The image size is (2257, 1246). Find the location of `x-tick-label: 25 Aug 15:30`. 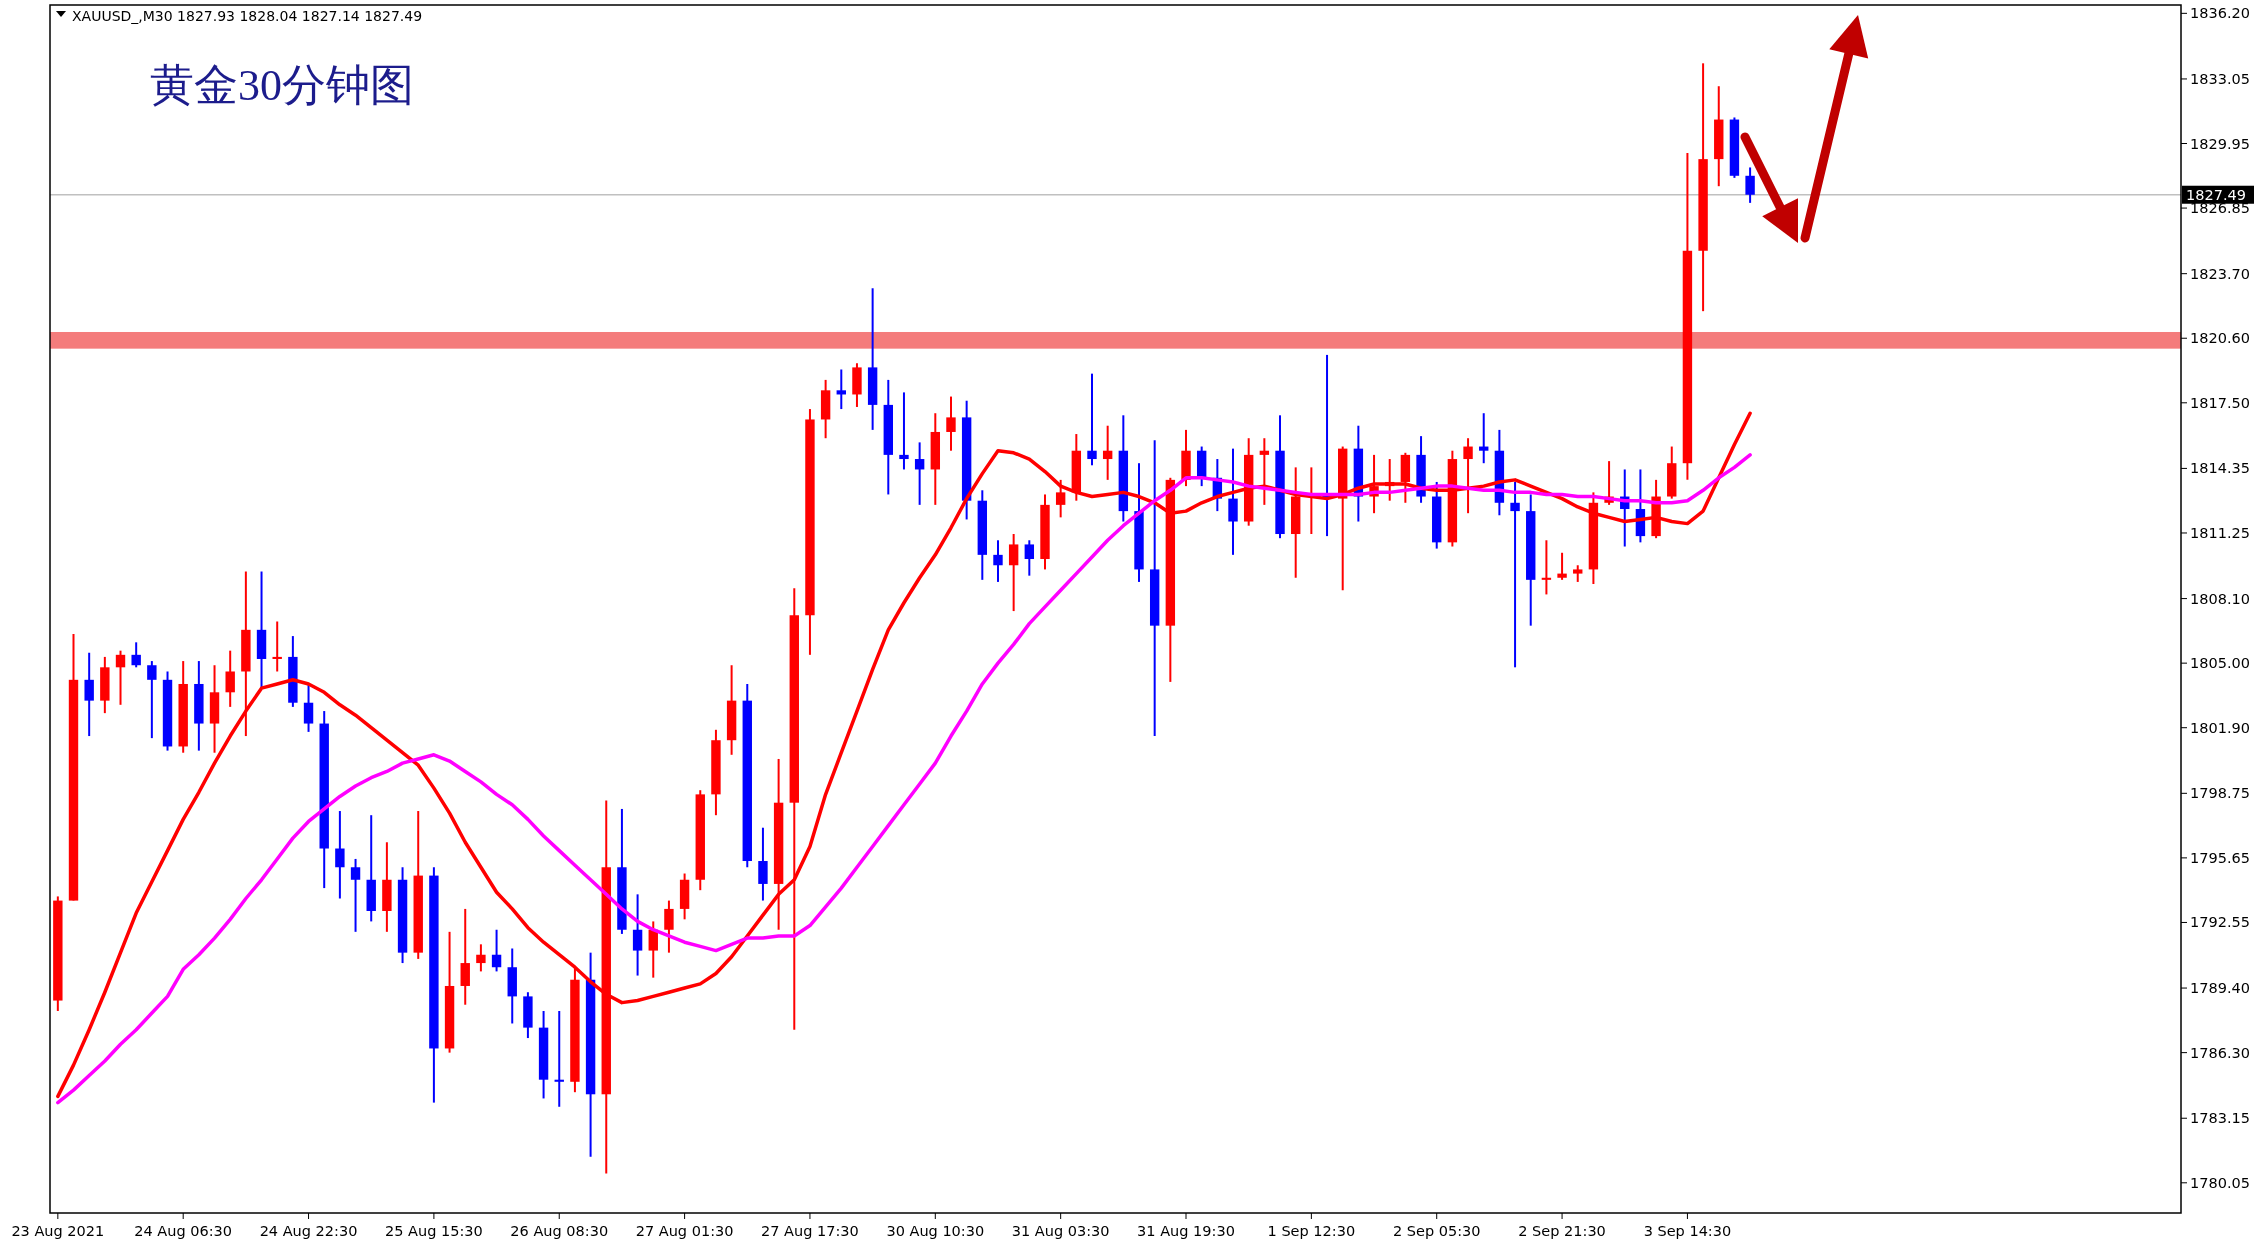

x-tick-label: 25 Aug 15:30 is located at coordinates (434, 1231).